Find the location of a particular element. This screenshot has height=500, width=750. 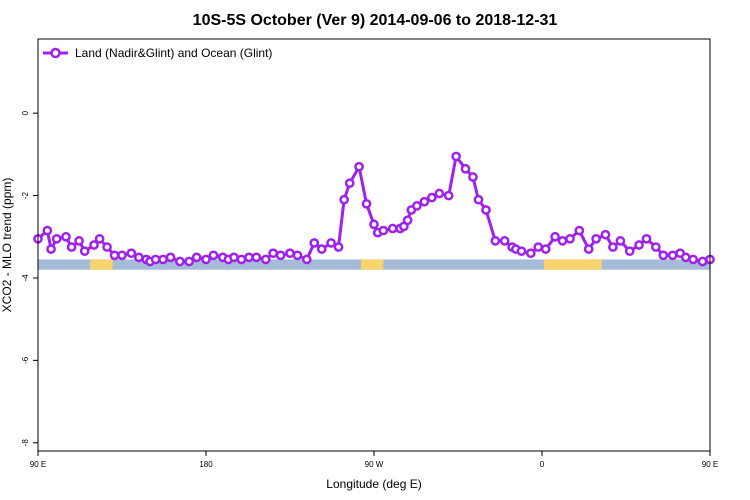

legend-entry-label: Land (Nadir&Glint) and Ocean (Glint) is located at coordinates (173, 53).